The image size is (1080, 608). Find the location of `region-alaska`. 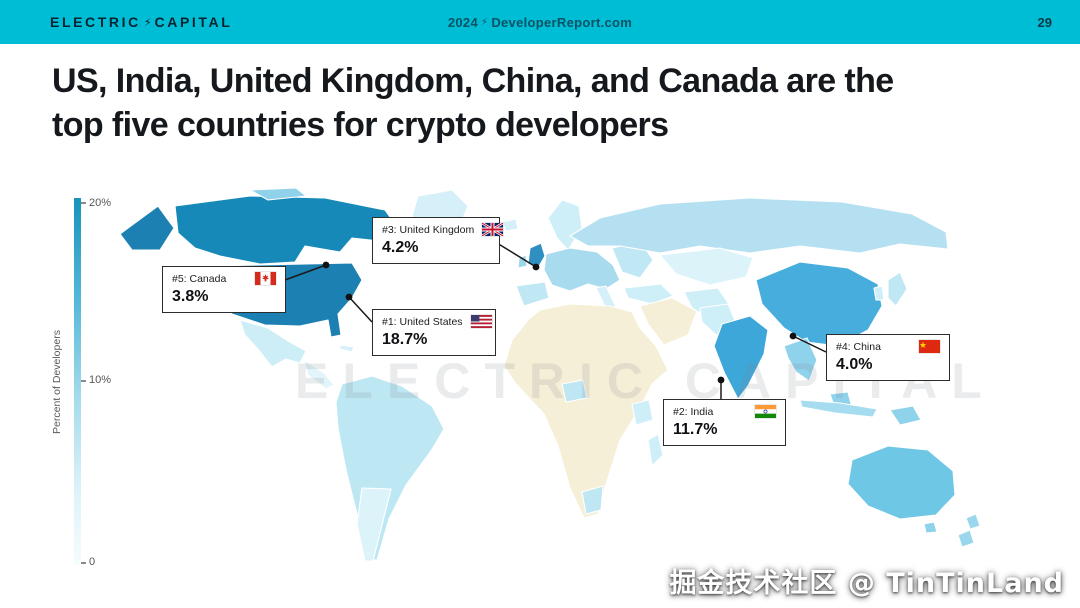

region-alaska is located at coordinates (147, 228).